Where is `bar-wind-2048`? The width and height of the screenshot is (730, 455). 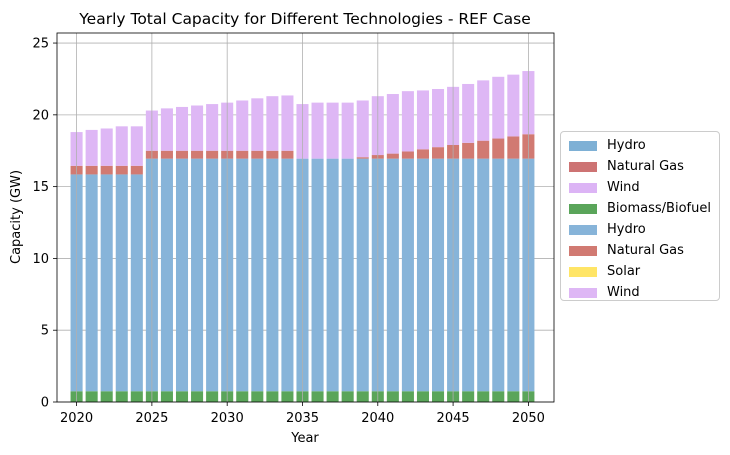
bar-wind-2048 is located at coordinates (498, 107).